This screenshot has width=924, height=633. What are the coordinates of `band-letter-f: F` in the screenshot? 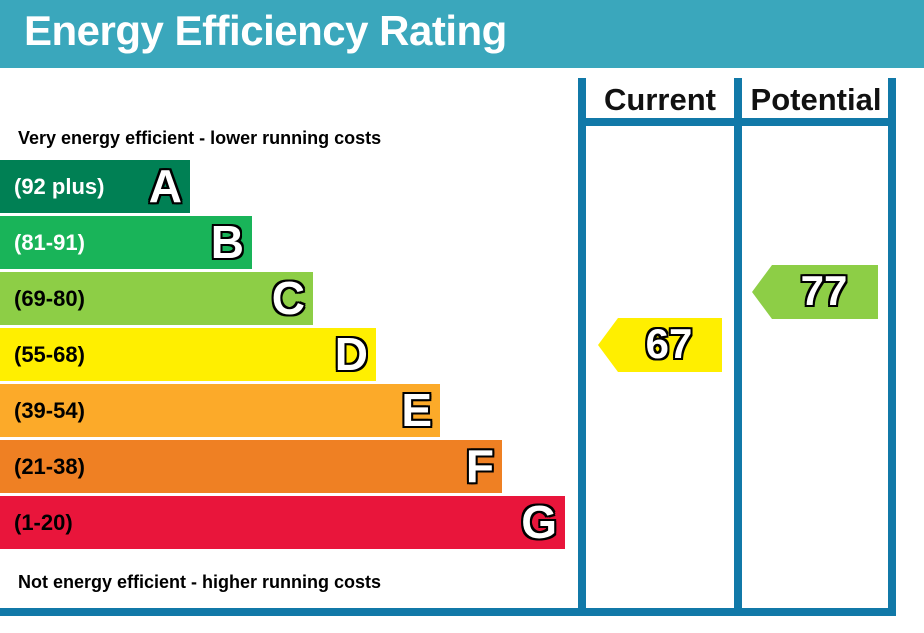 It's located at (480, 465).